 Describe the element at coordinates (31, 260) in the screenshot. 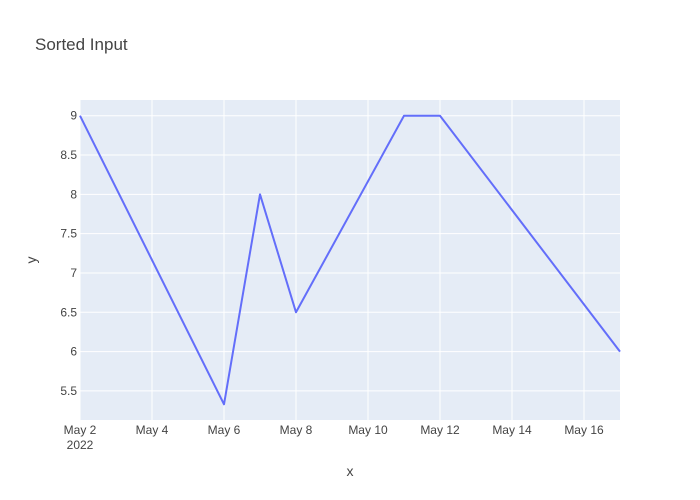

I see `y-axis-title: y` at that location.